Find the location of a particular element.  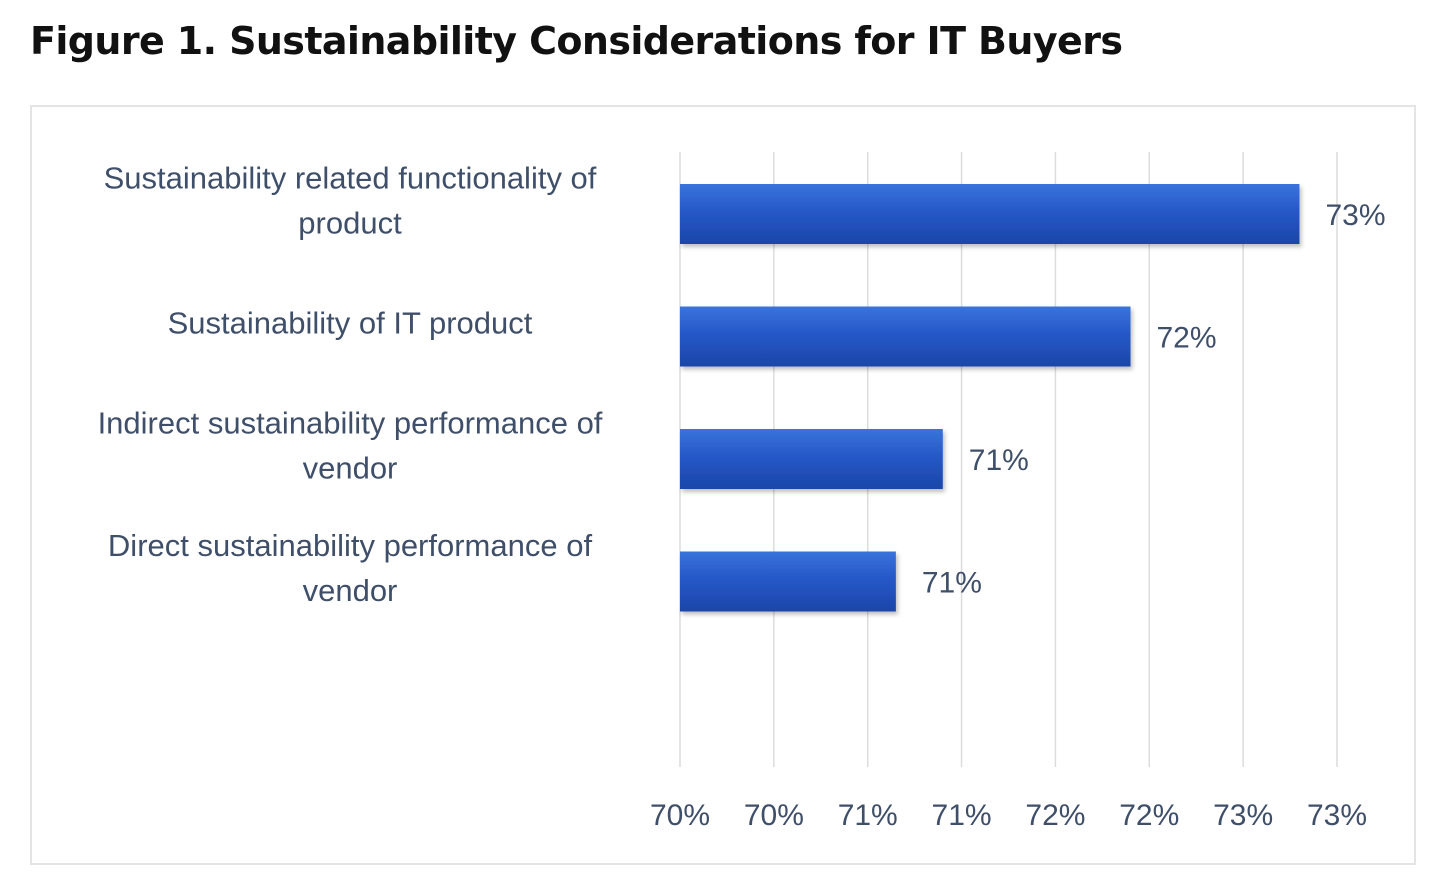

category-label: Direct sustainability performance of is located at coordinates (350, 545).